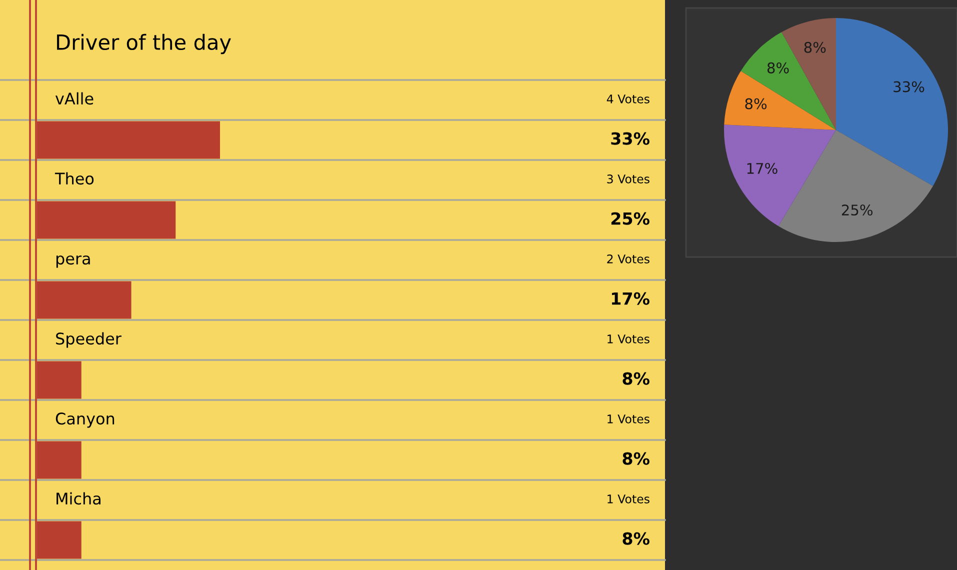  What do you see at coordinates (628, 99) in the screenshot?
I see `text: 4 Votes` at bounding box center [628, 99].